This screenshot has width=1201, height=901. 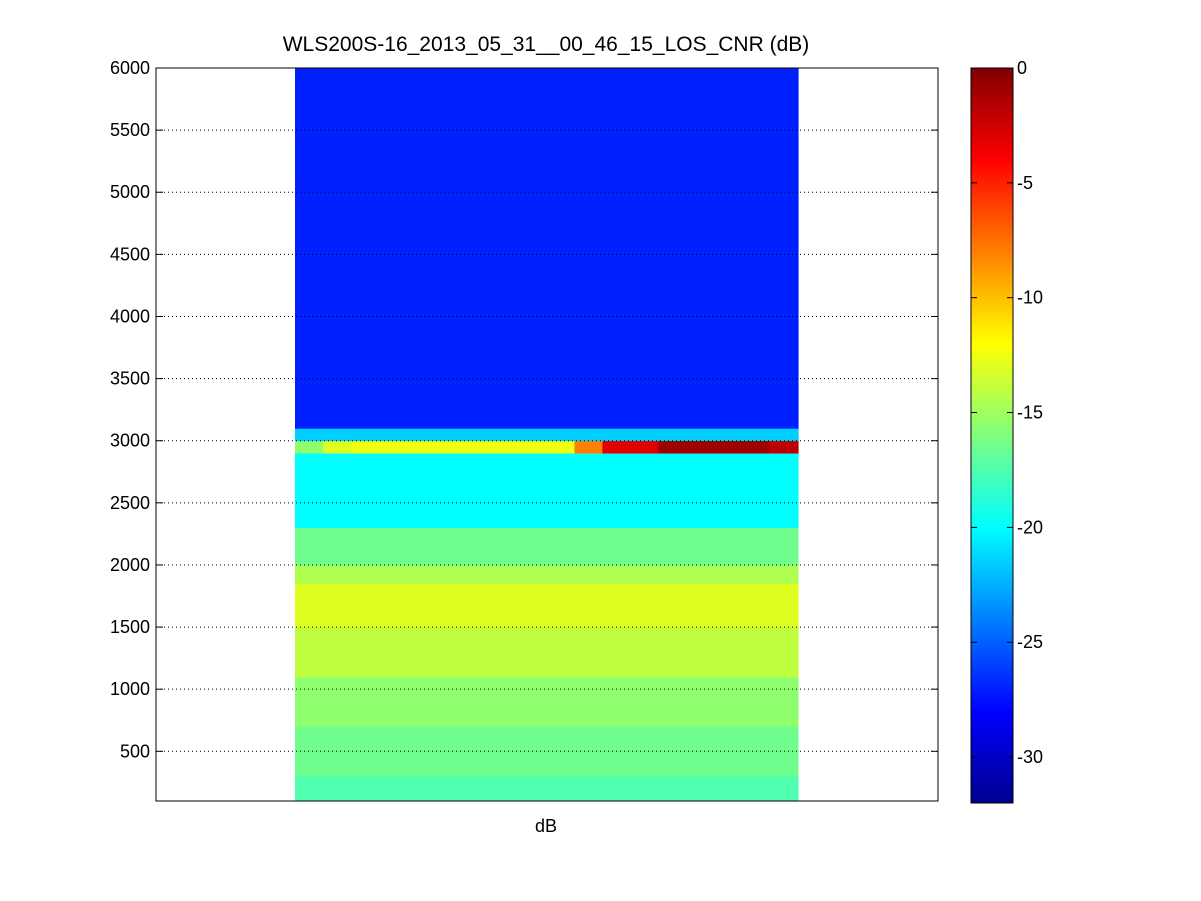 What do you see at coordinates (130, 192) in the screenshot?
I see `y-tick-label: 5000` at bounding box center [130, 192].